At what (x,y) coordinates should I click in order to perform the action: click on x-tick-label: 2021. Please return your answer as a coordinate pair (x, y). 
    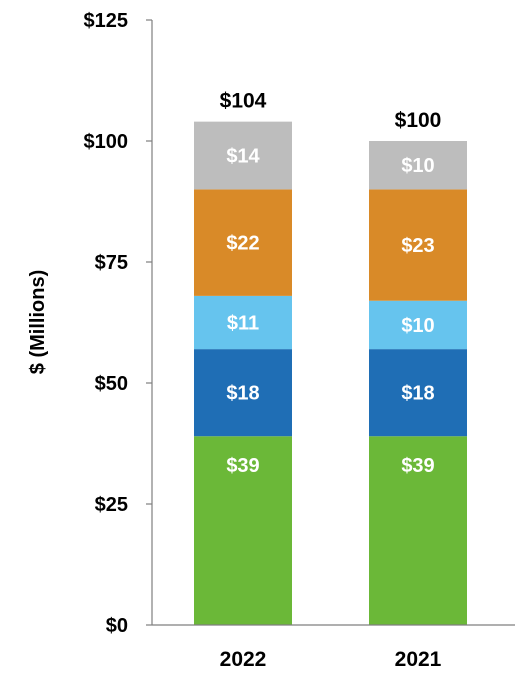
    Looking at the image, I should click on (418, 659).